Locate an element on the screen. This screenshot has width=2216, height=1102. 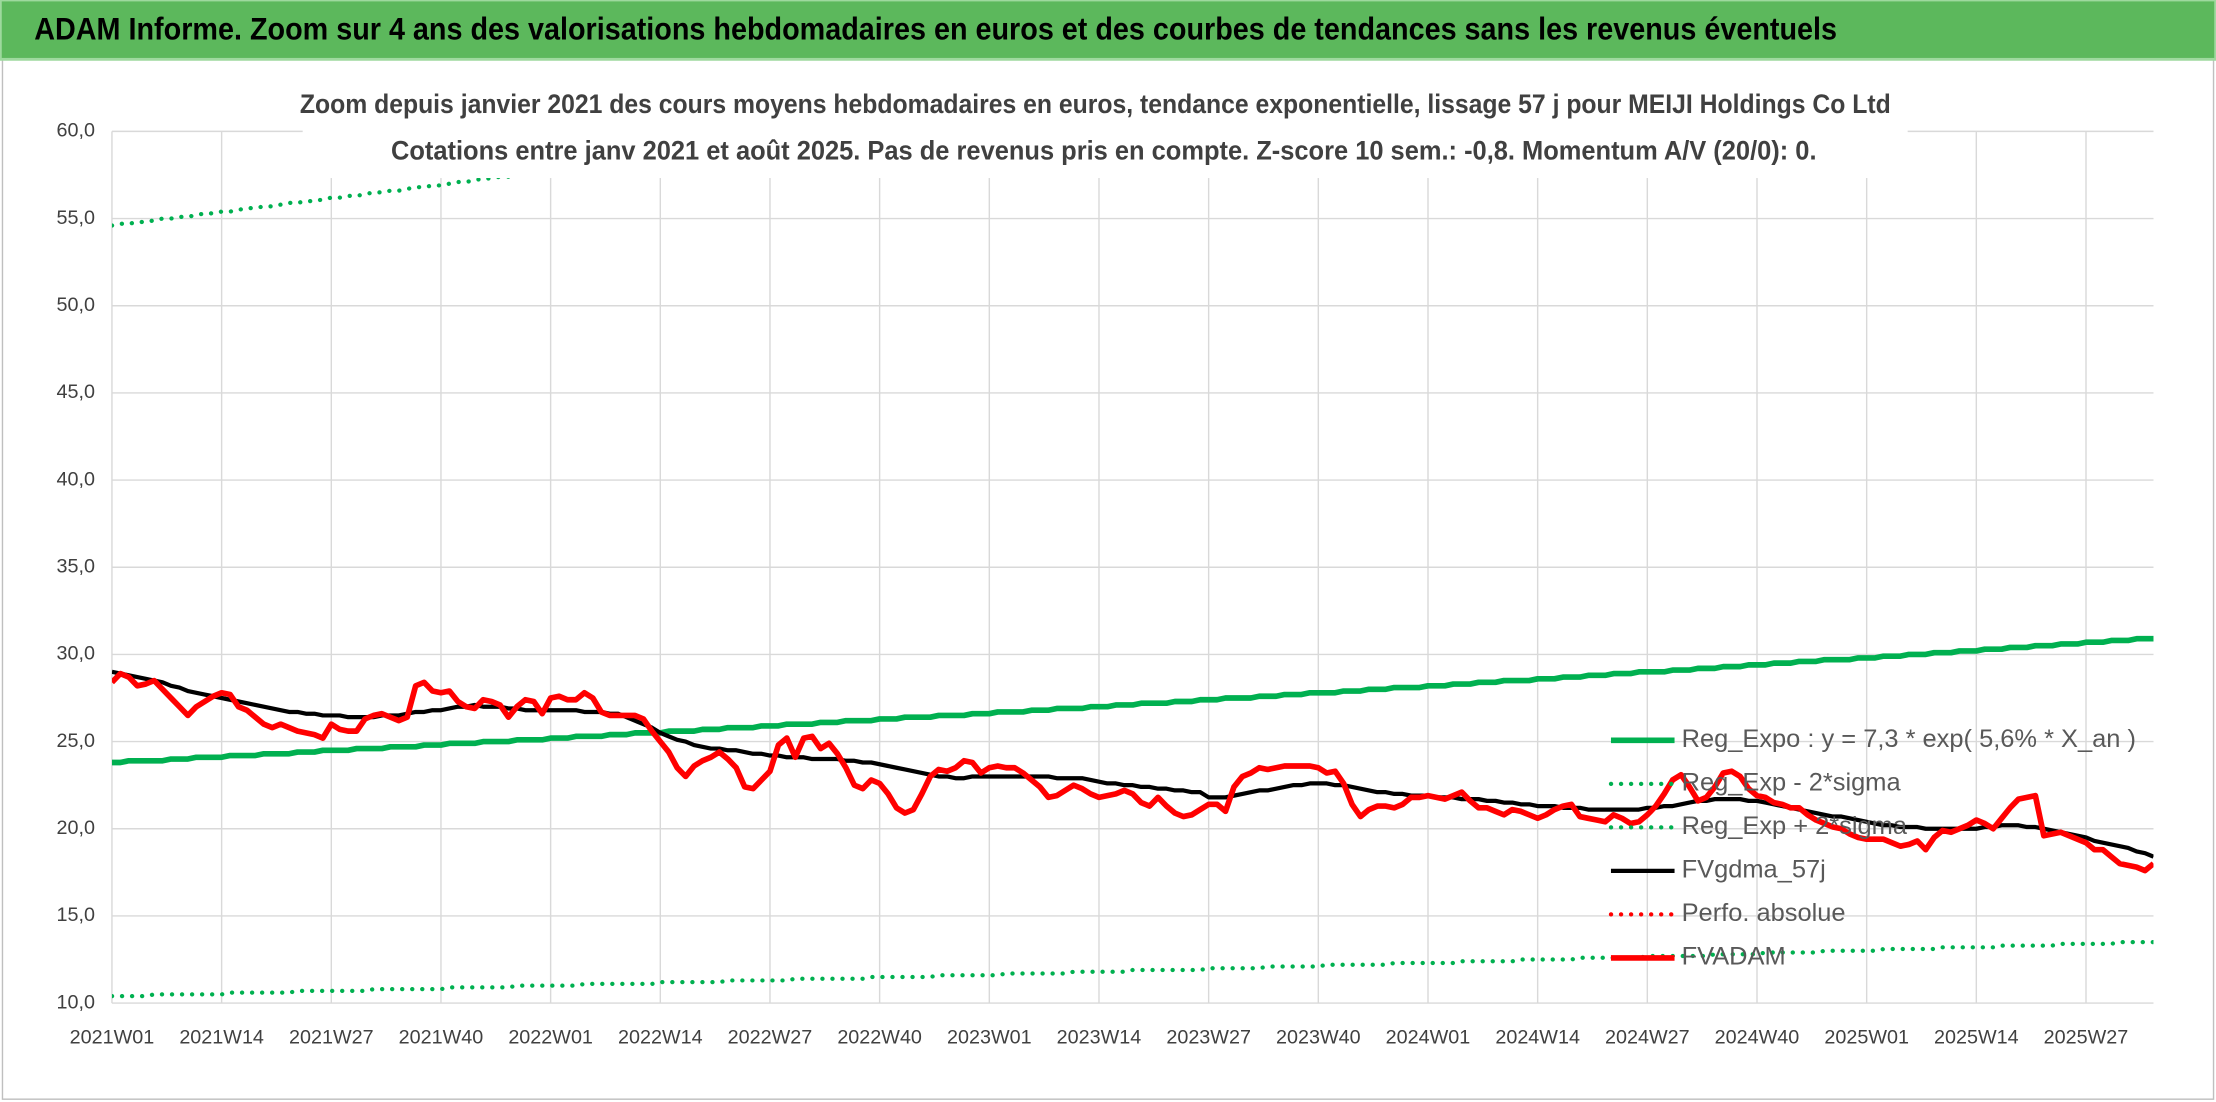
x-tick-label: 2023W14 is located at coordinates (1099, 1038).